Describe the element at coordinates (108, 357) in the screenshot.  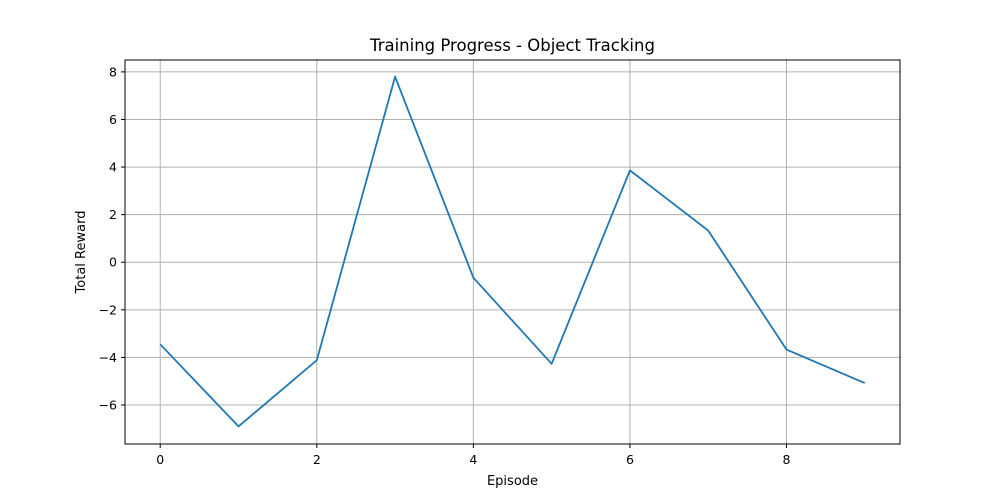
I see `y-tick-label: −4` at that location.